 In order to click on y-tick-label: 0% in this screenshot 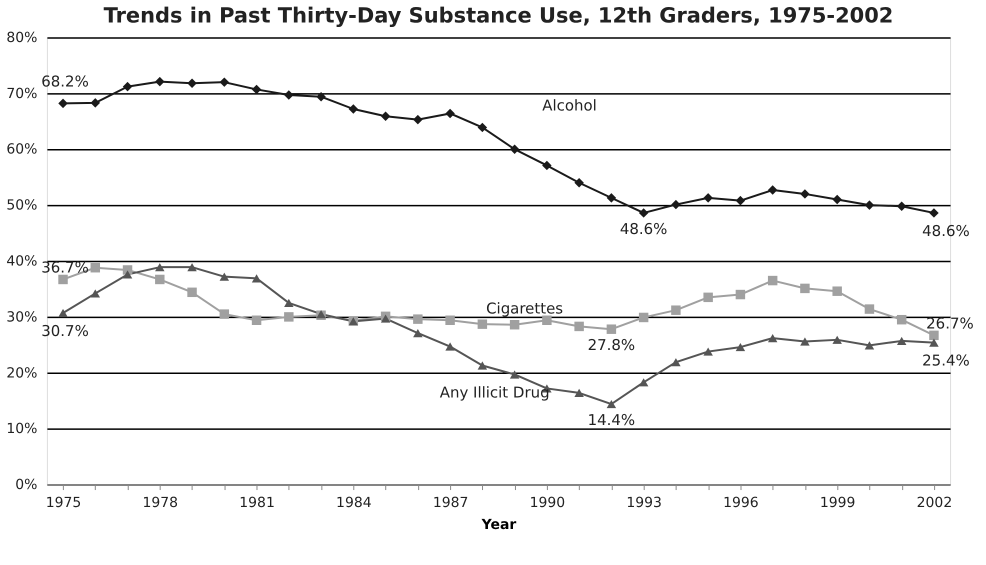, I will do `click(26, 485)`.